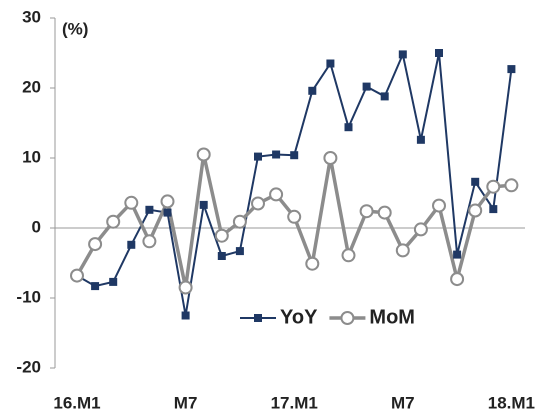 The image size is (539, 414). Describe the element at coordinates (511, 402) in the screenshot. I see `x-tick-label: 18.M1` at that location.